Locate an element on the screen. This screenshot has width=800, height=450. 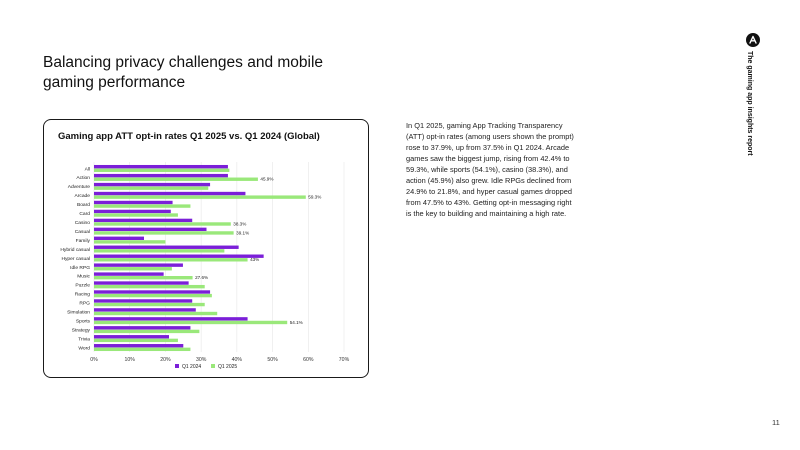
category-label: Family is located at coordinates (83, 241).